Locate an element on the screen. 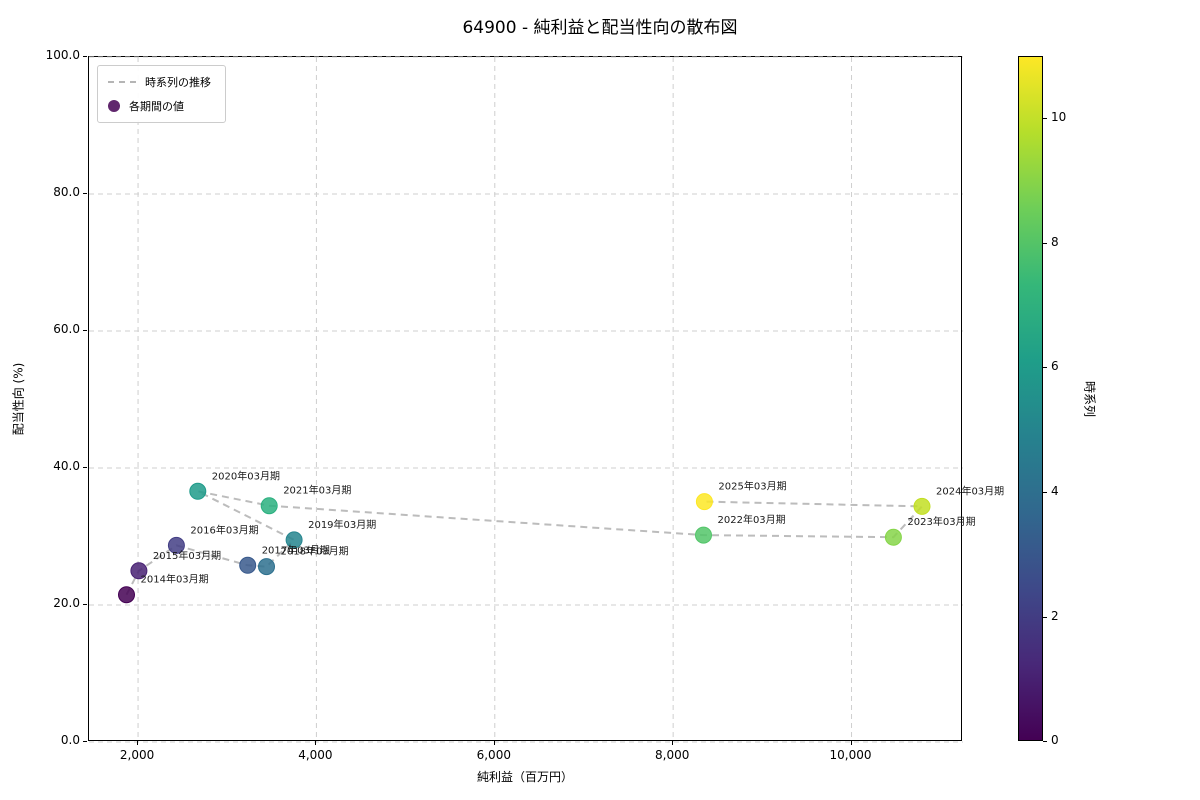 Image resolution: width=1200 pixels, height=800 pixels. x-tick-label: 10,000 is located at coordinates (850, 755).